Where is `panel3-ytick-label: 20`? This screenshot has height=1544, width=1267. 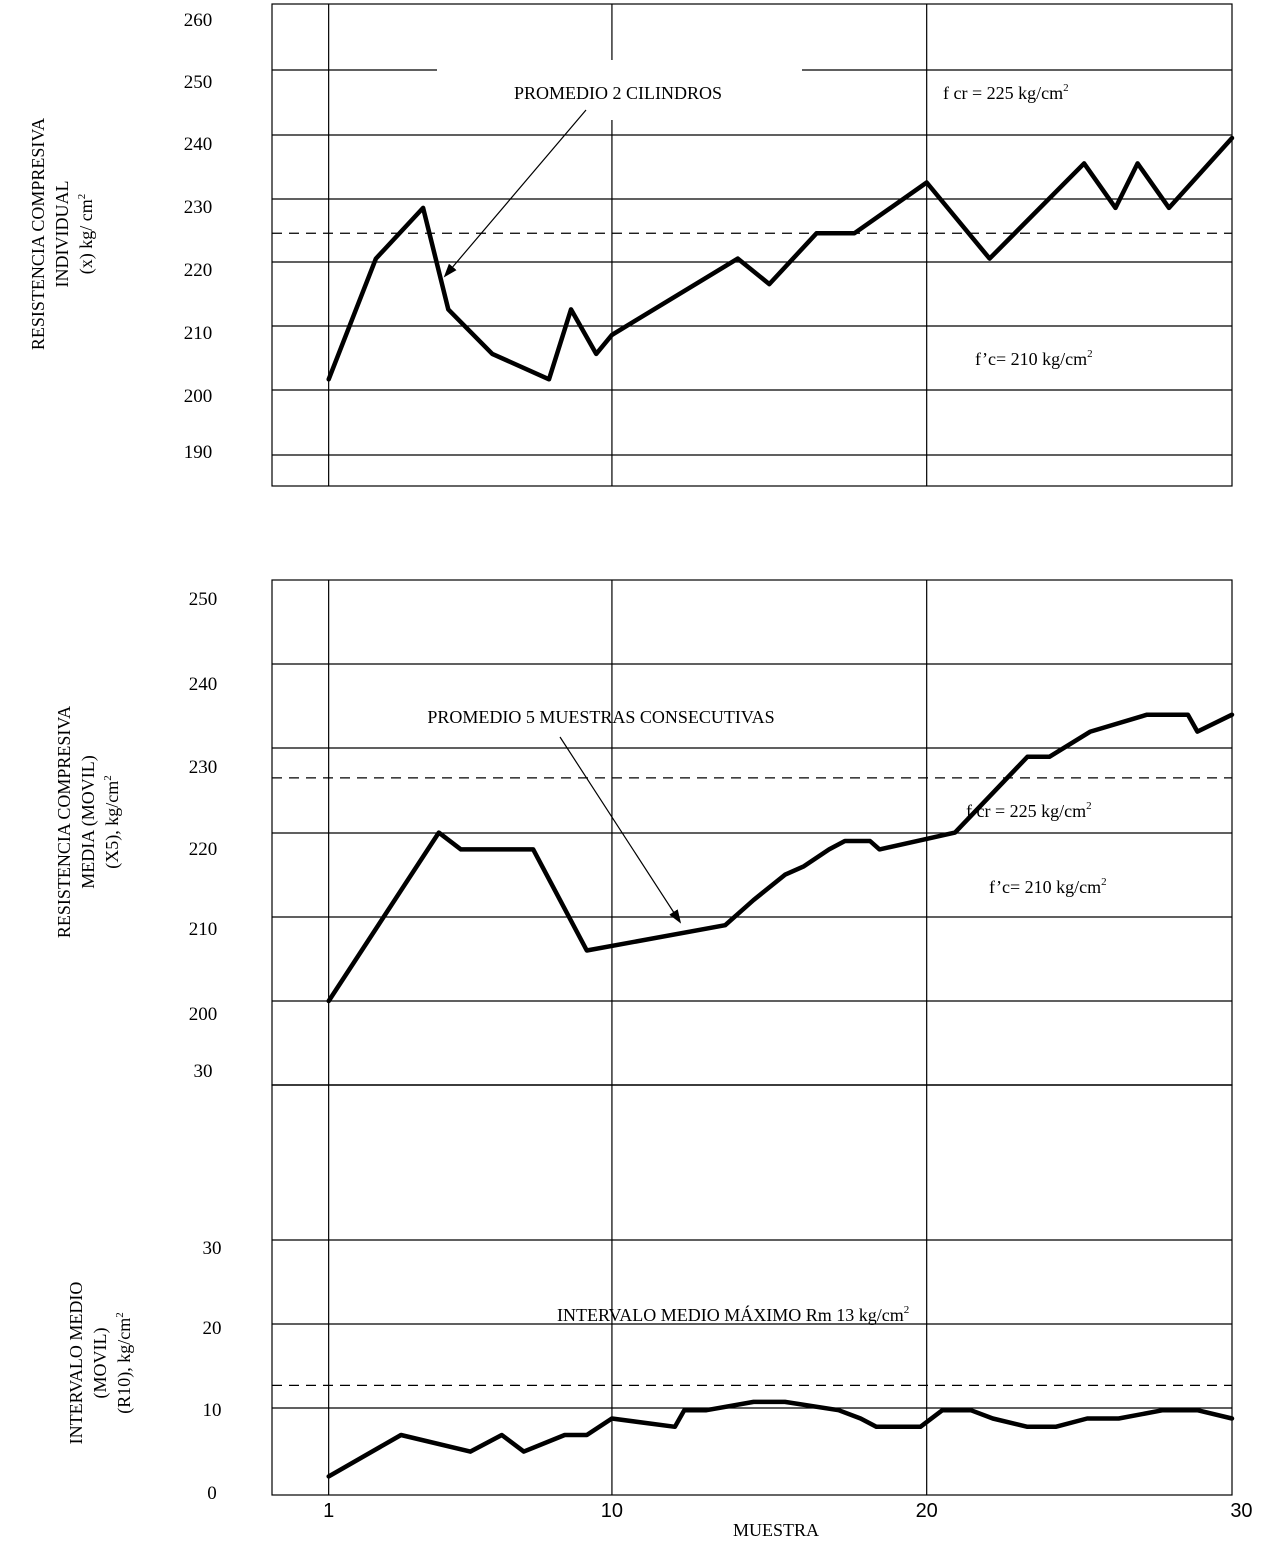 panel3-ytick-label: 20 is located at coordinates (212, 1328).